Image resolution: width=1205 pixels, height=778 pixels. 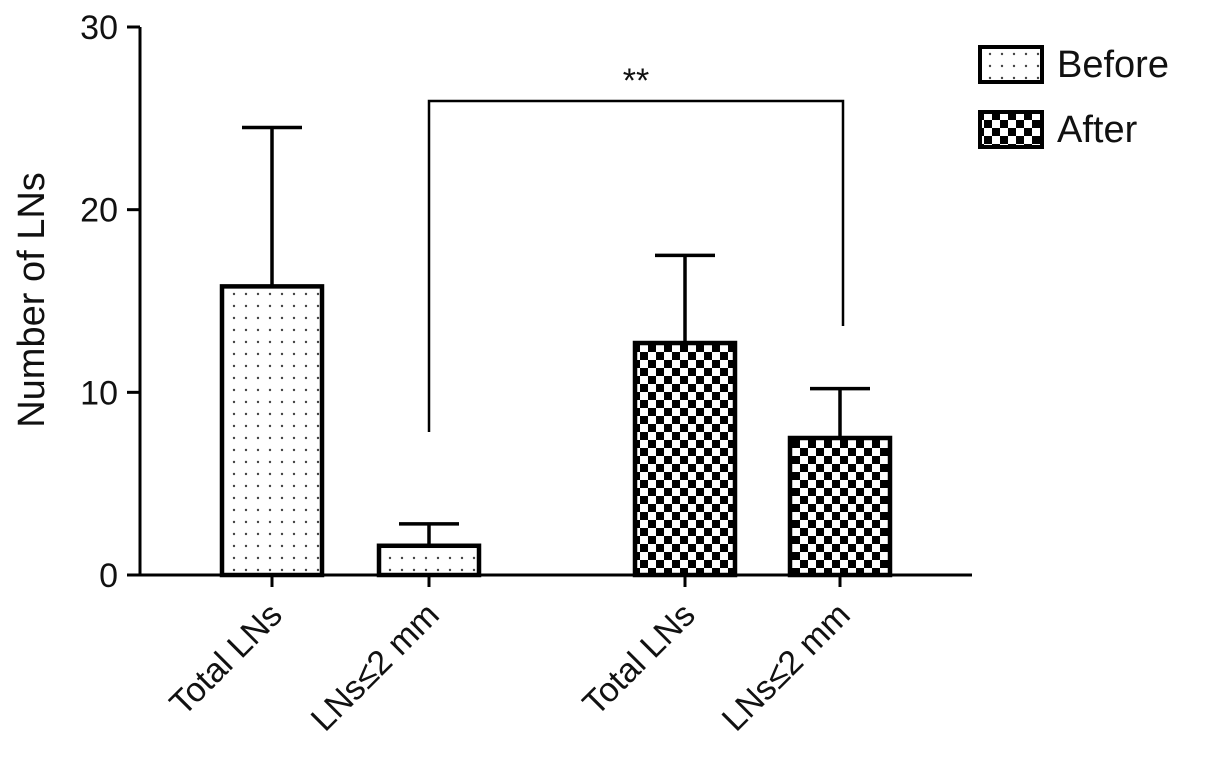 I want to click on legend-label-after: After, so click(x=1097, y=130).